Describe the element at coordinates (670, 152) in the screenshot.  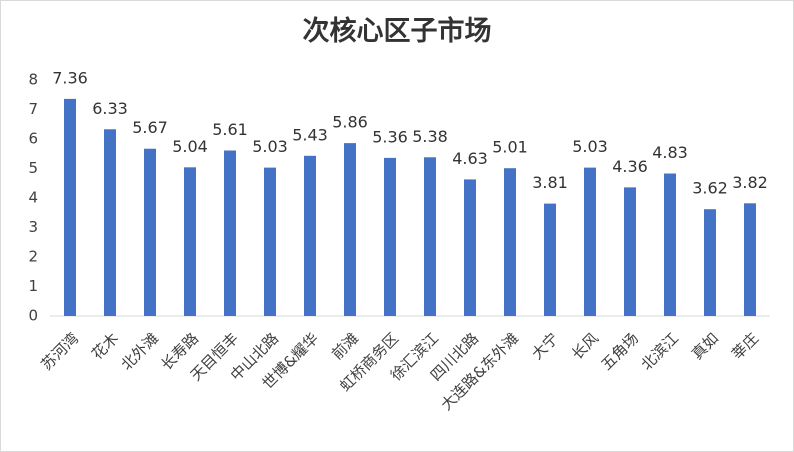
I see `value-label: 4.83` at that location.